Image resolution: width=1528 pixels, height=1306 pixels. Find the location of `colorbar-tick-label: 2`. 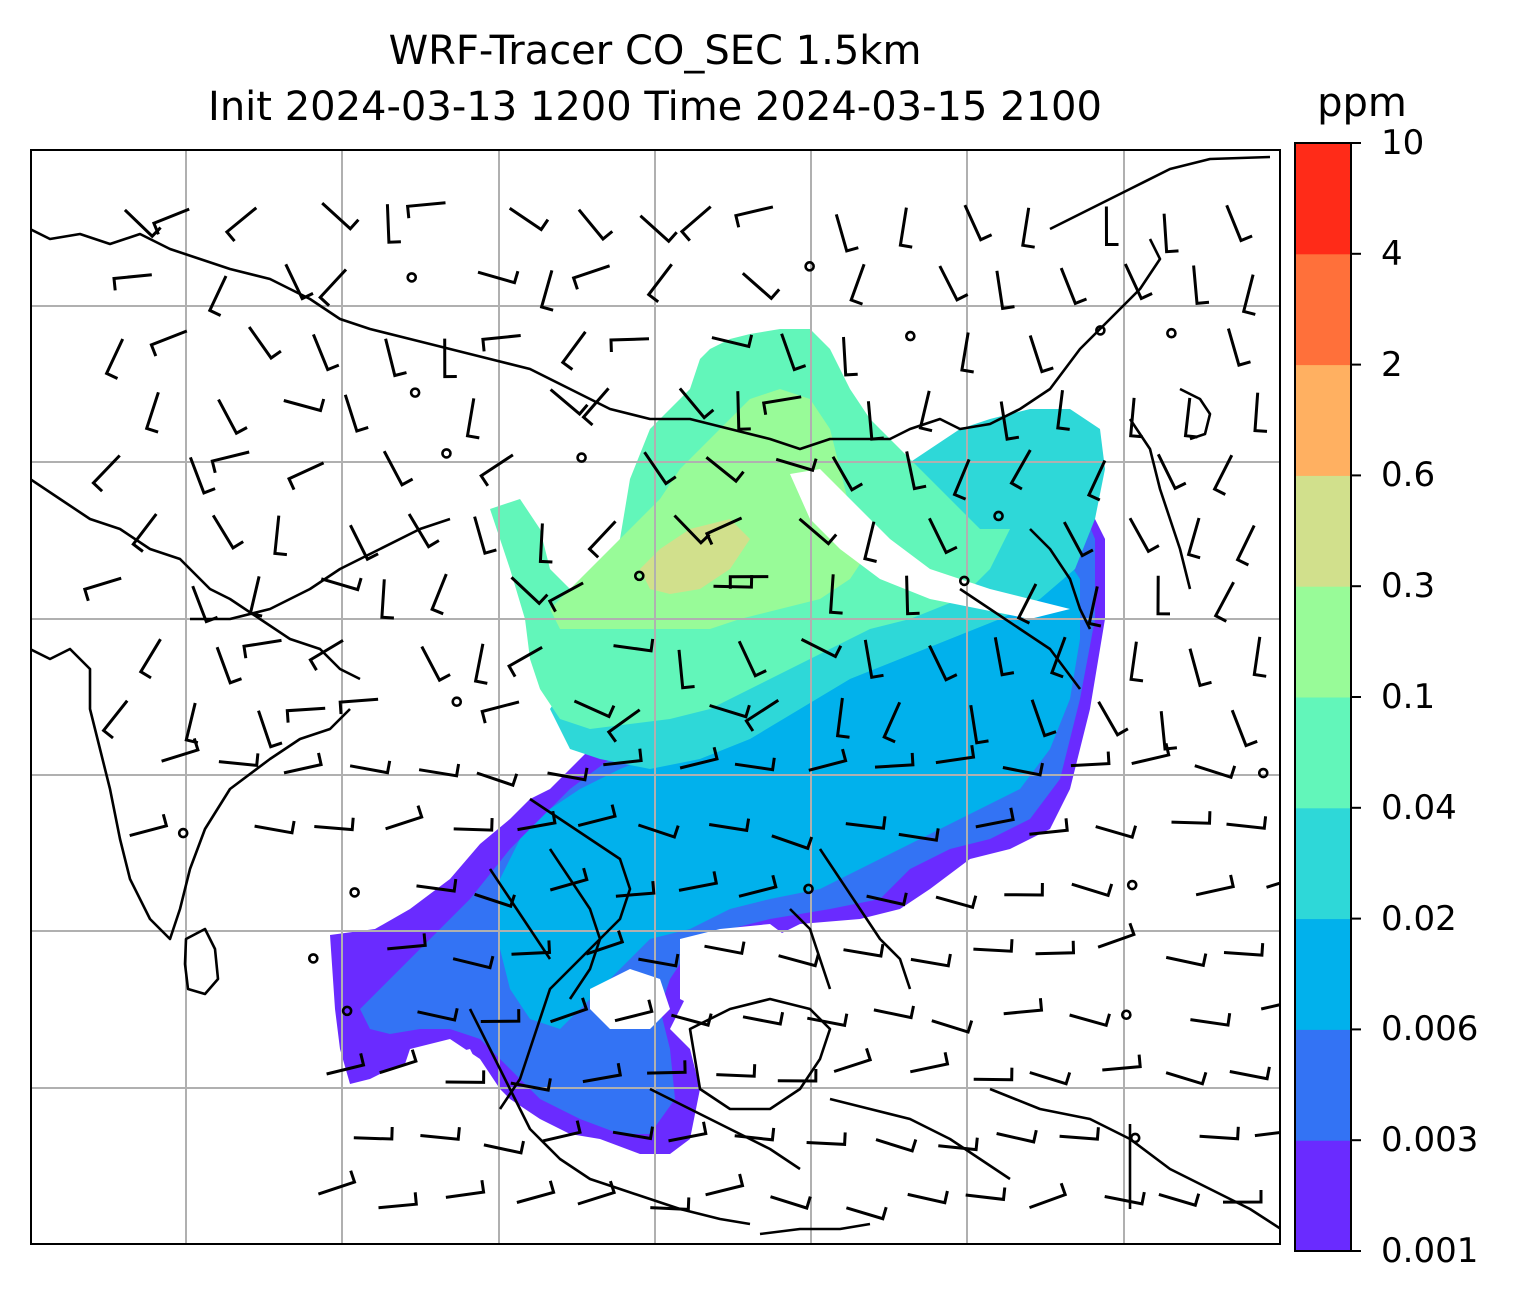

colorbar-tick-label: 2 is located at coordinates (1392, 364).